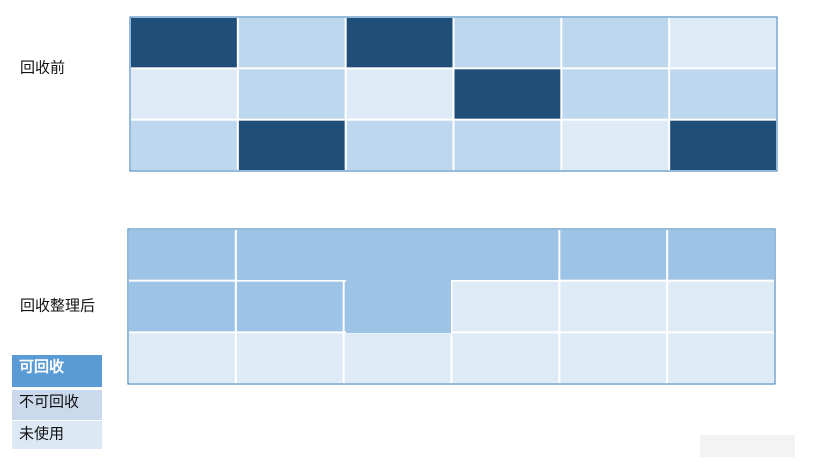 This screenshot has width=823, height=468. I want to click on legend-label: 可回收, so click(41, 367).